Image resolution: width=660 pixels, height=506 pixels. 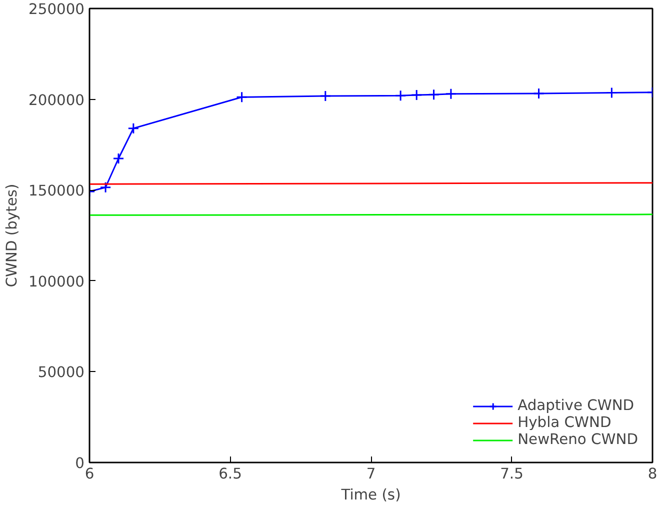 I want to click on legend-label: Adaptive CWND, so click(x=576, y=405).